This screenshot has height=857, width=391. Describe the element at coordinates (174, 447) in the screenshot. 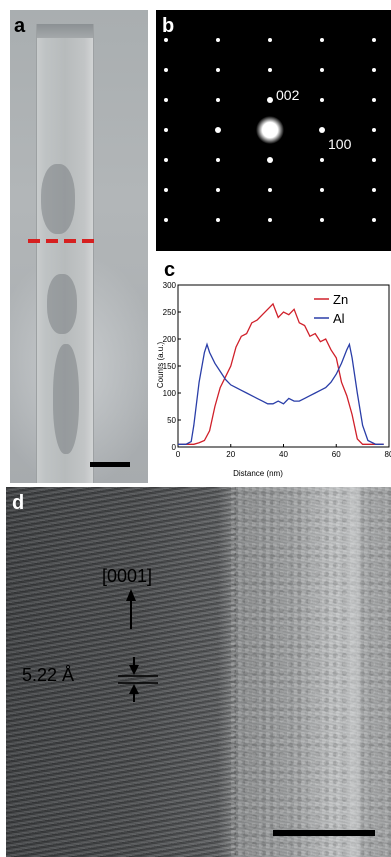

I see `y-tick-label: 0` at that location.